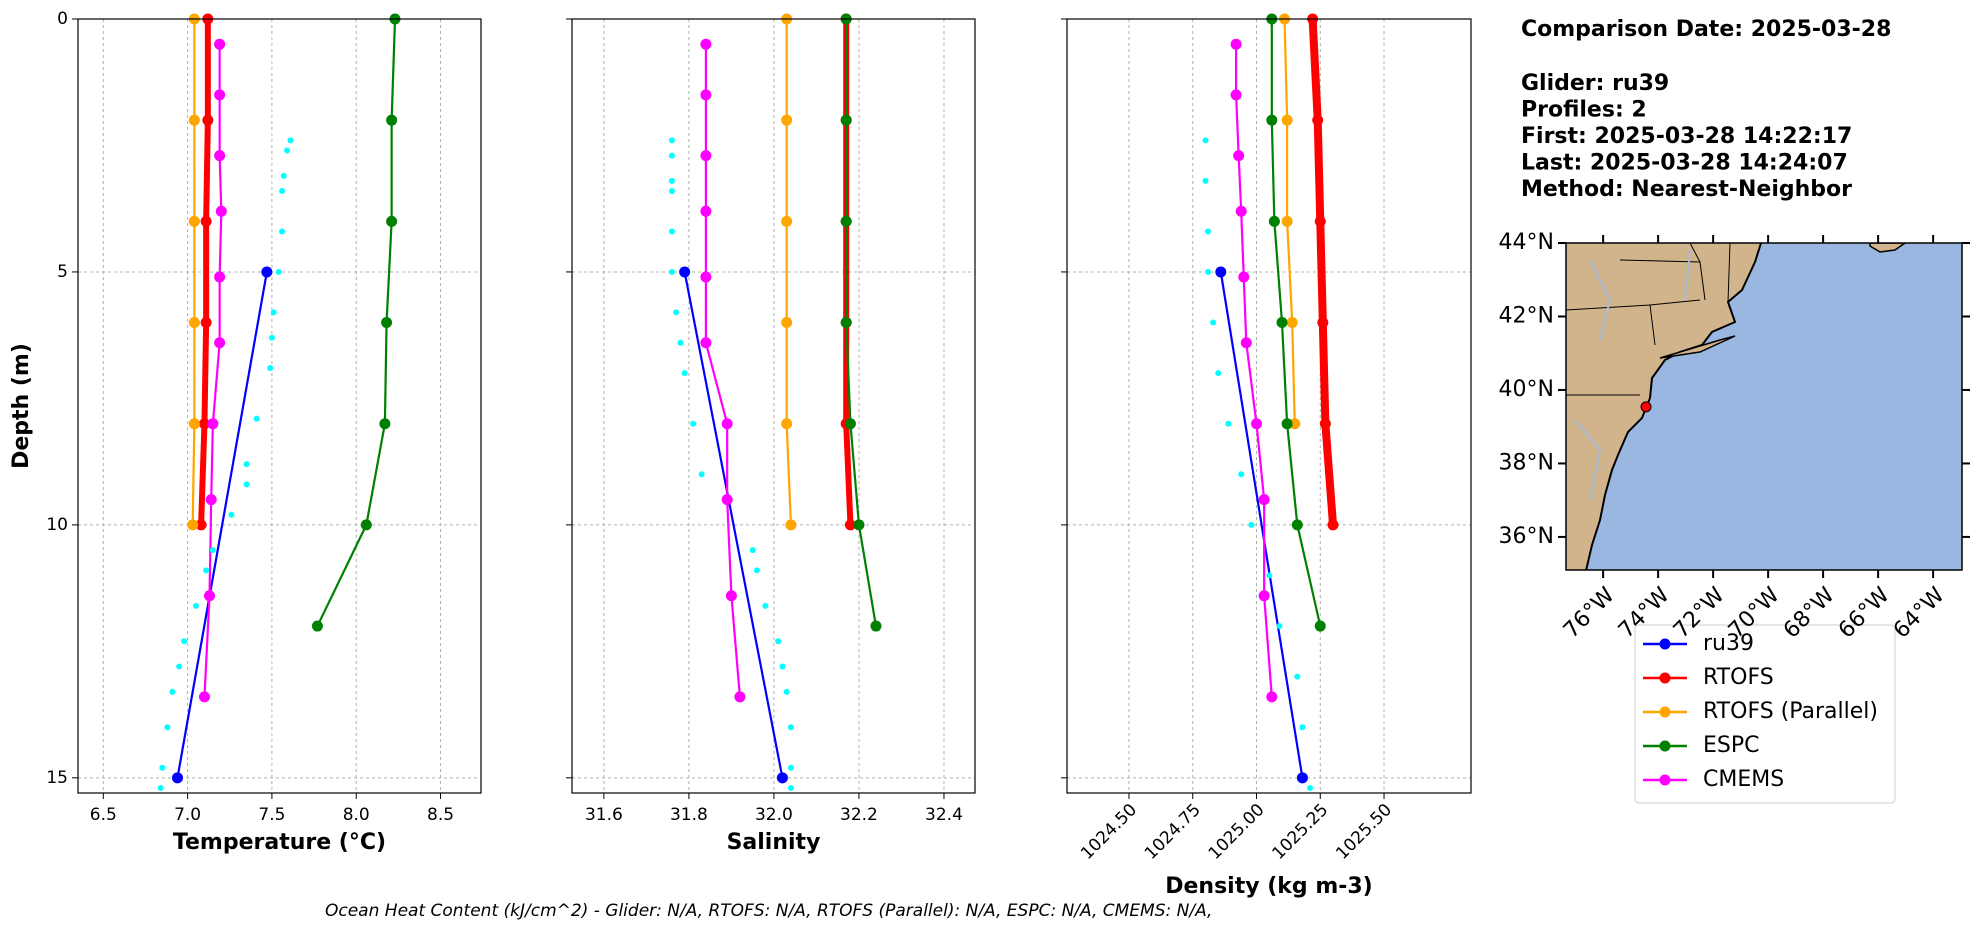 This screenshot has height=934, width=1978. I want to click on info-line: Method: Nearest-Neighbor, so click(1686, 189).